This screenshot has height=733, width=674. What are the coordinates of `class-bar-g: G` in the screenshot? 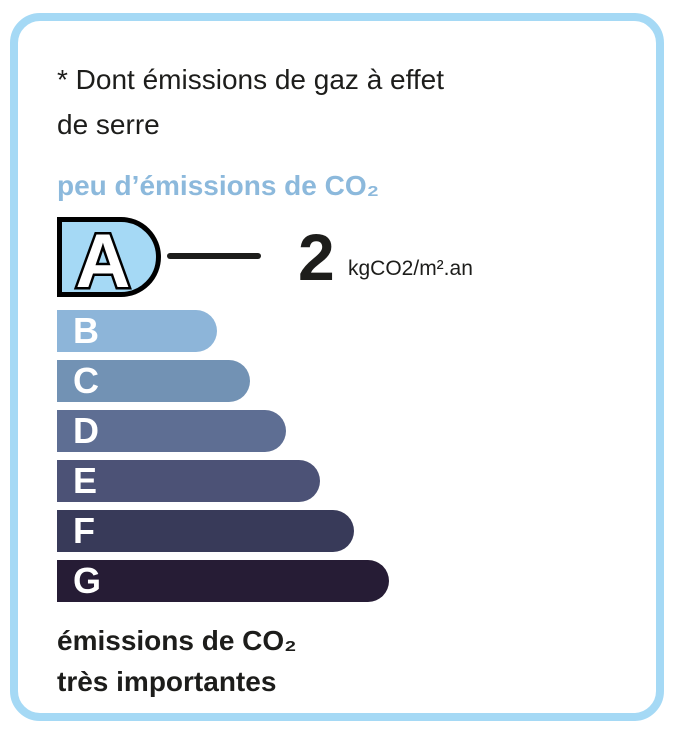 It's located at (223, 581).